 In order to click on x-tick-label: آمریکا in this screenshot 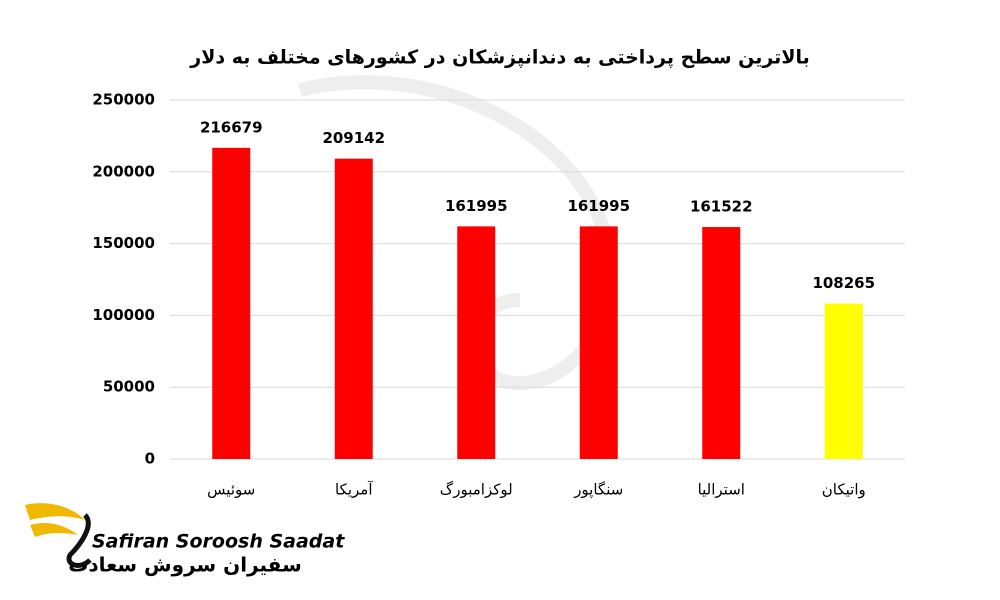, I will do `click(354, 490)`.